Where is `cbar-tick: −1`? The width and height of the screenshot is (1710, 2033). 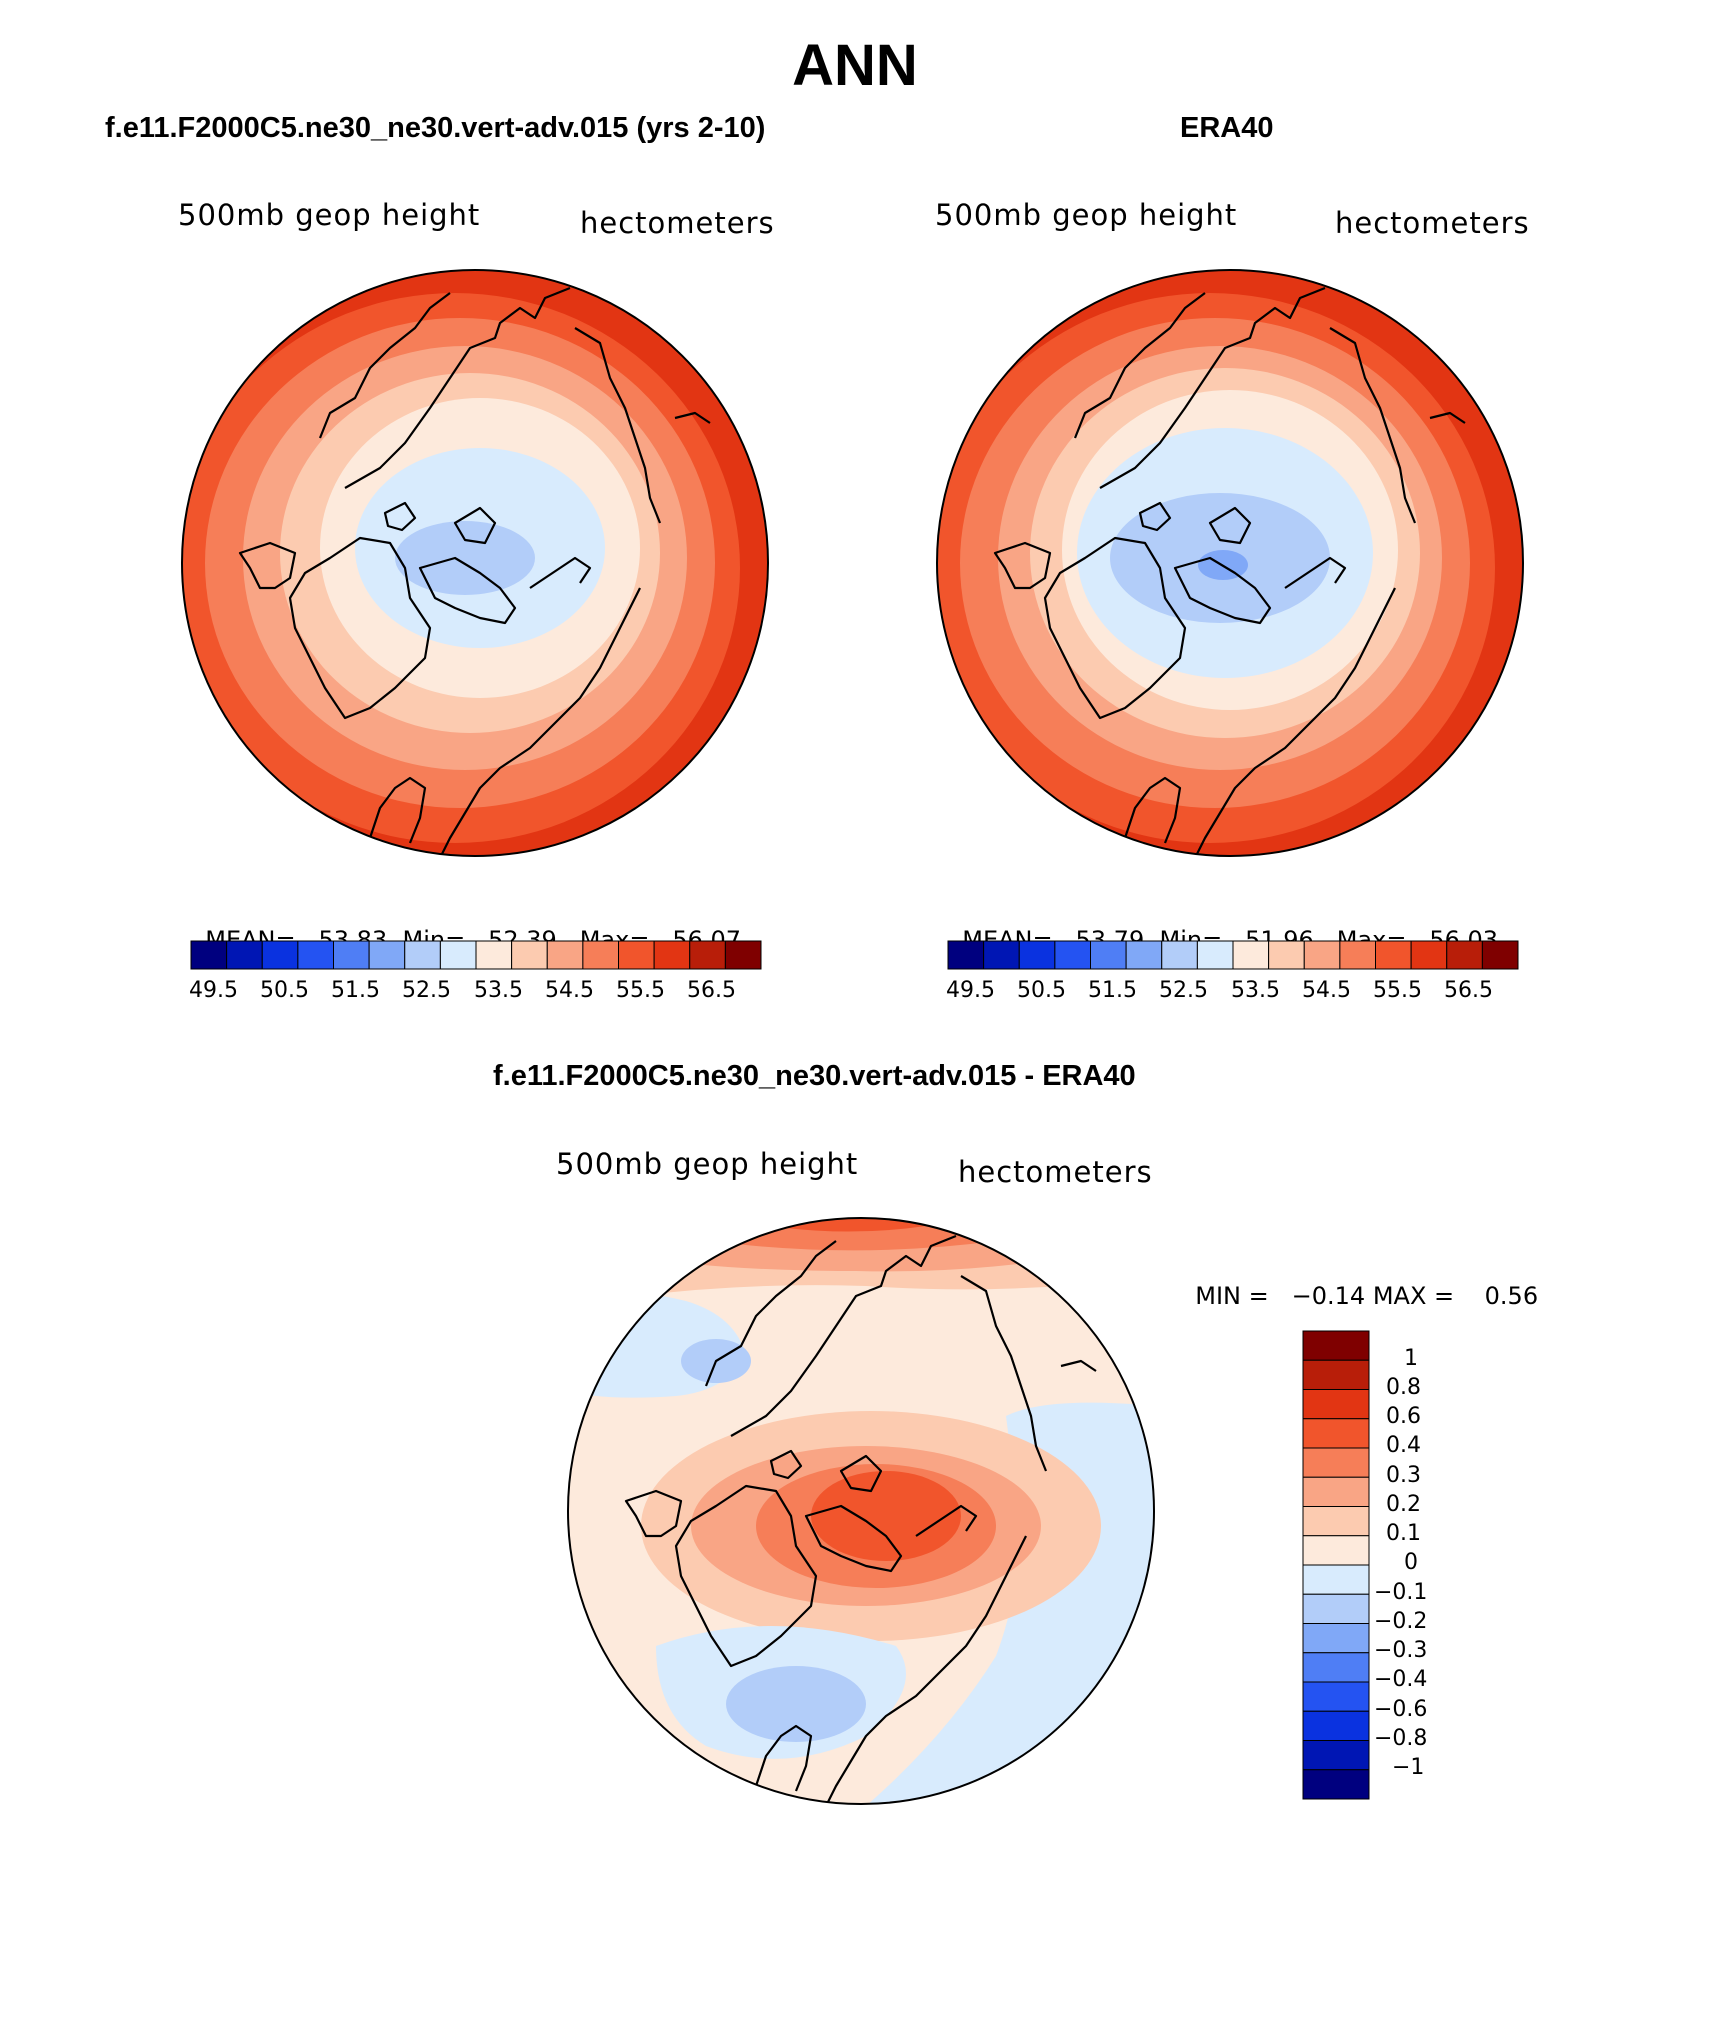 cbar-tick: −1 is located at coordinates (1408, 1767).